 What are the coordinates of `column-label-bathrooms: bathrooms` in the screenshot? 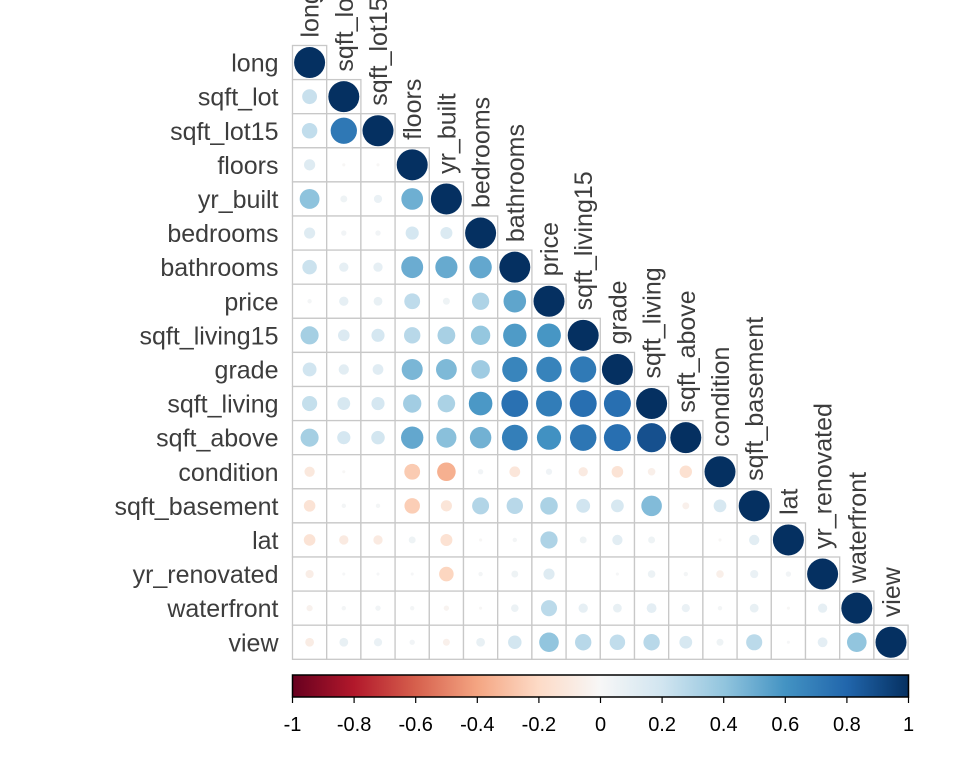 It's located at (516, 183).